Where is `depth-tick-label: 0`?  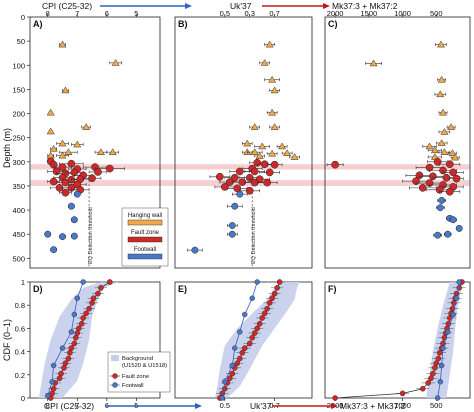 depth-tick-label: 0 is located at coordinates (23, 17).